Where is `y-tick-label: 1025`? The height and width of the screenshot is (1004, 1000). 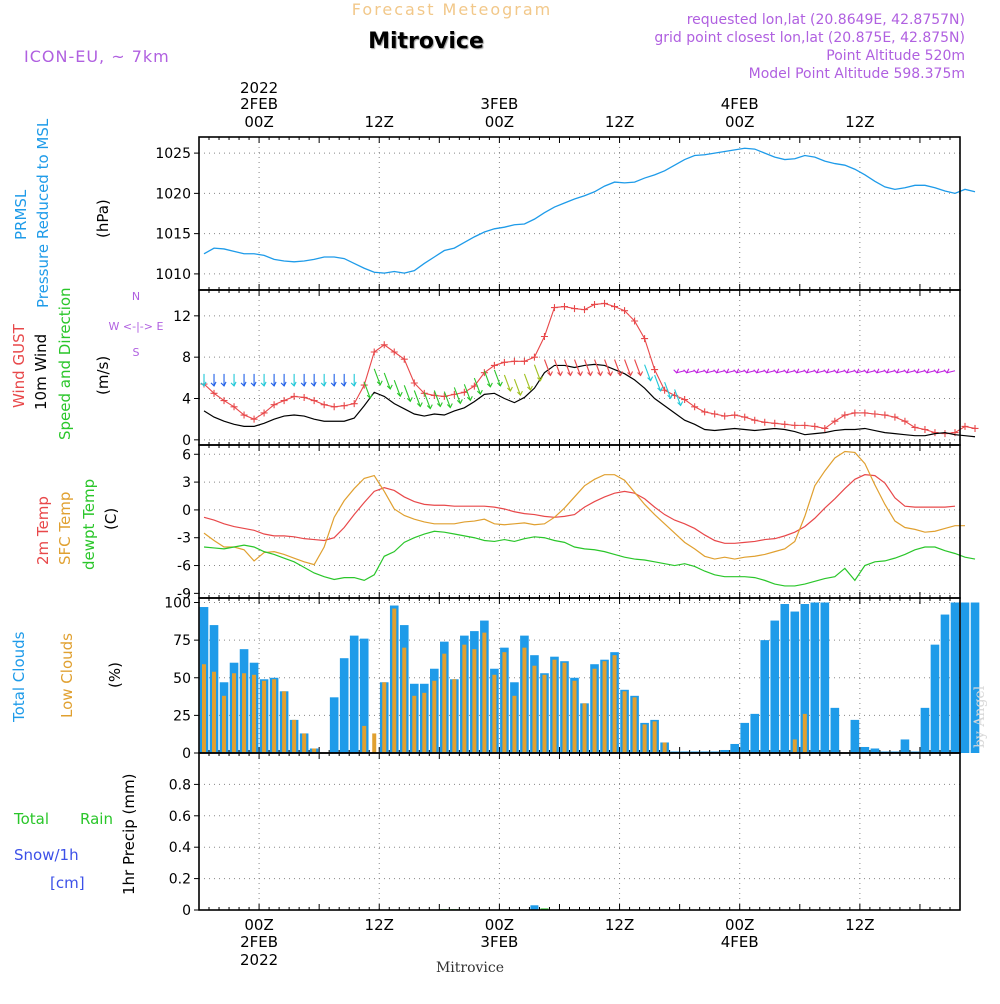
y-tick-label: 1025 is located at coordinates (173, 154).